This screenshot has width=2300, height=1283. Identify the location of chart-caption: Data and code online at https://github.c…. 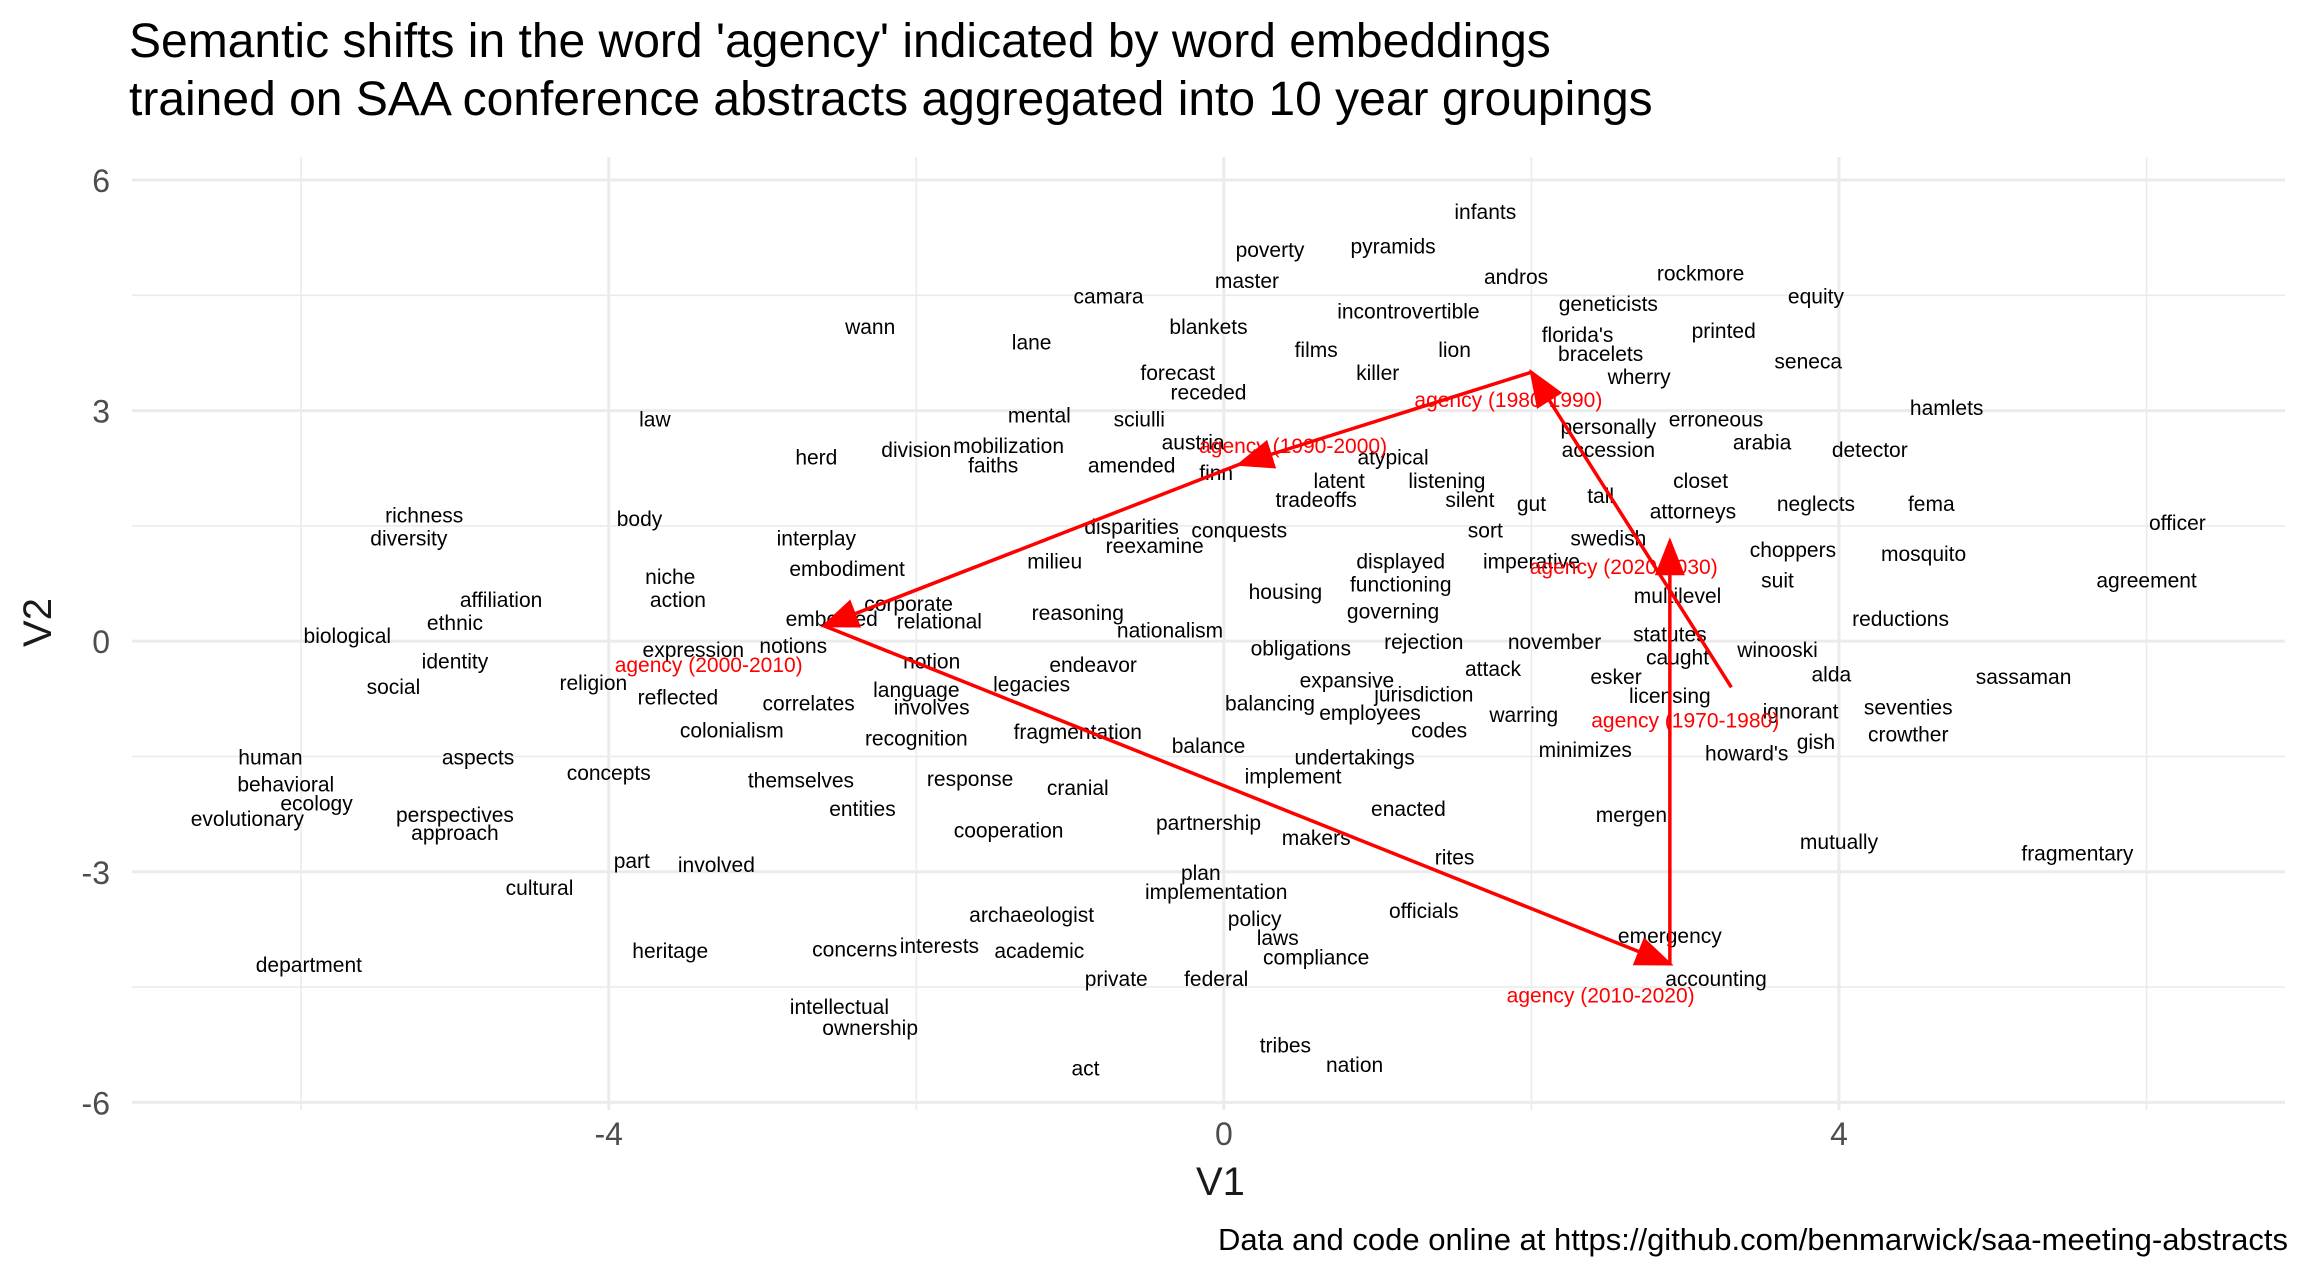
(1752, 1239).